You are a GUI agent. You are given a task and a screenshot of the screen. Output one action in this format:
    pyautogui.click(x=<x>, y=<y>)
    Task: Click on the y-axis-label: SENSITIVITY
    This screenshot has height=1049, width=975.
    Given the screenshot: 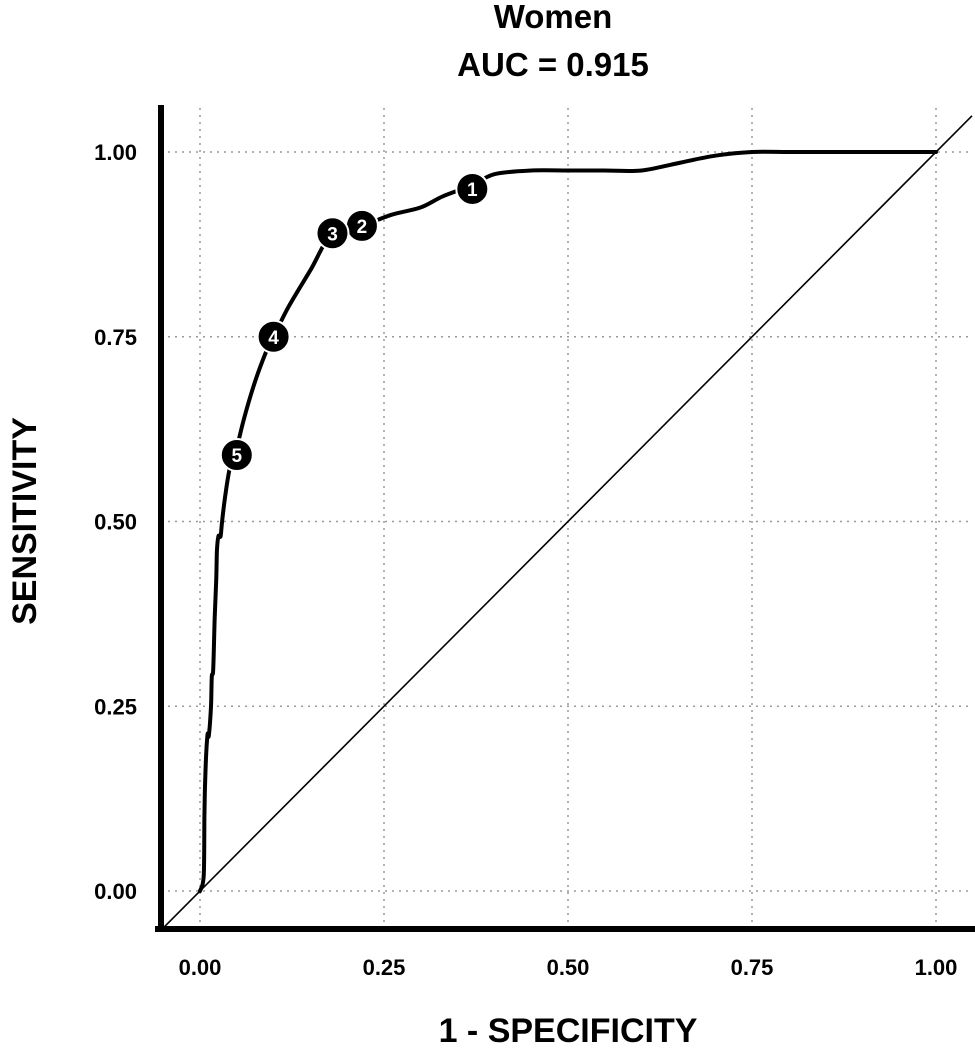 What is the action you would take?
    pyautogui.click(x=25, y=521)
    